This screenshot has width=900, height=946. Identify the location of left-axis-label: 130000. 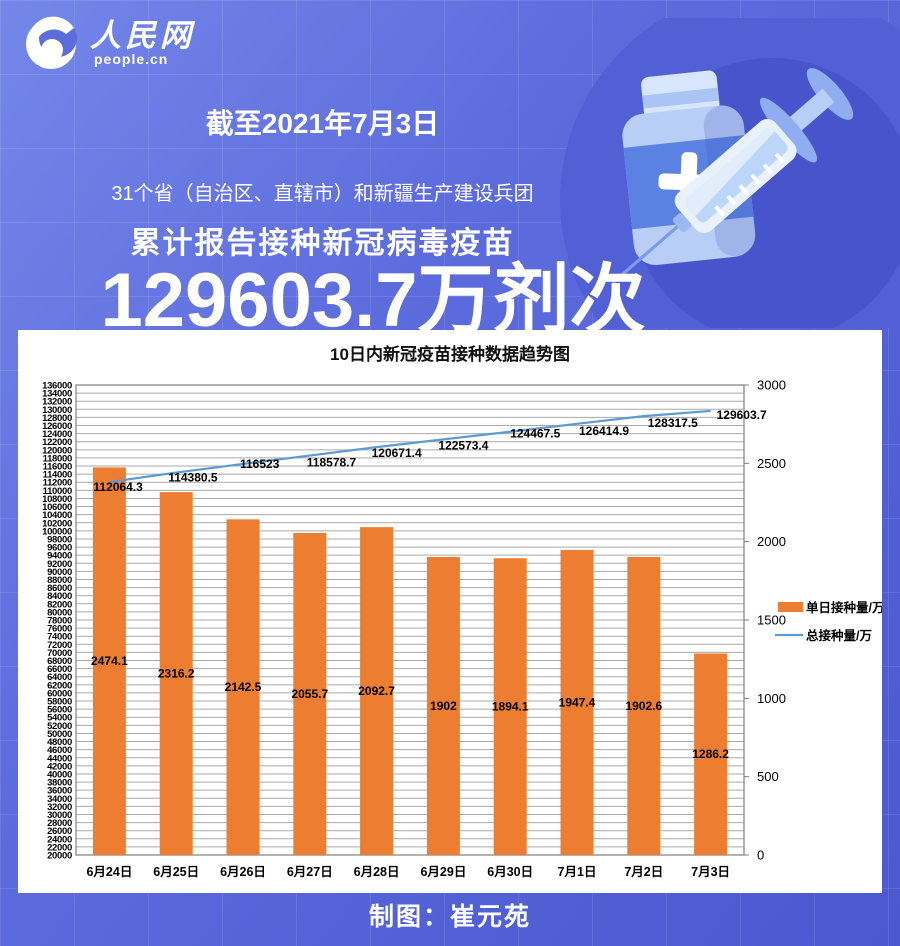
(57, 410).